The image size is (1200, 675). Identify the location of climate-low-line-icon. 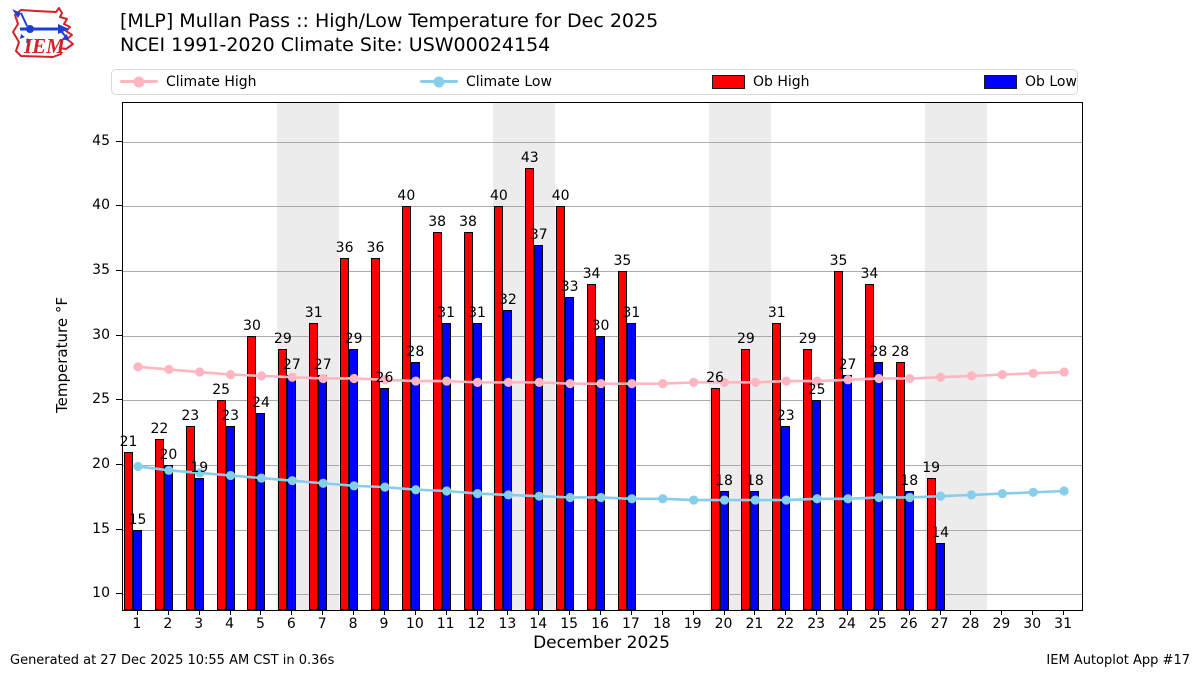
(439, 81).